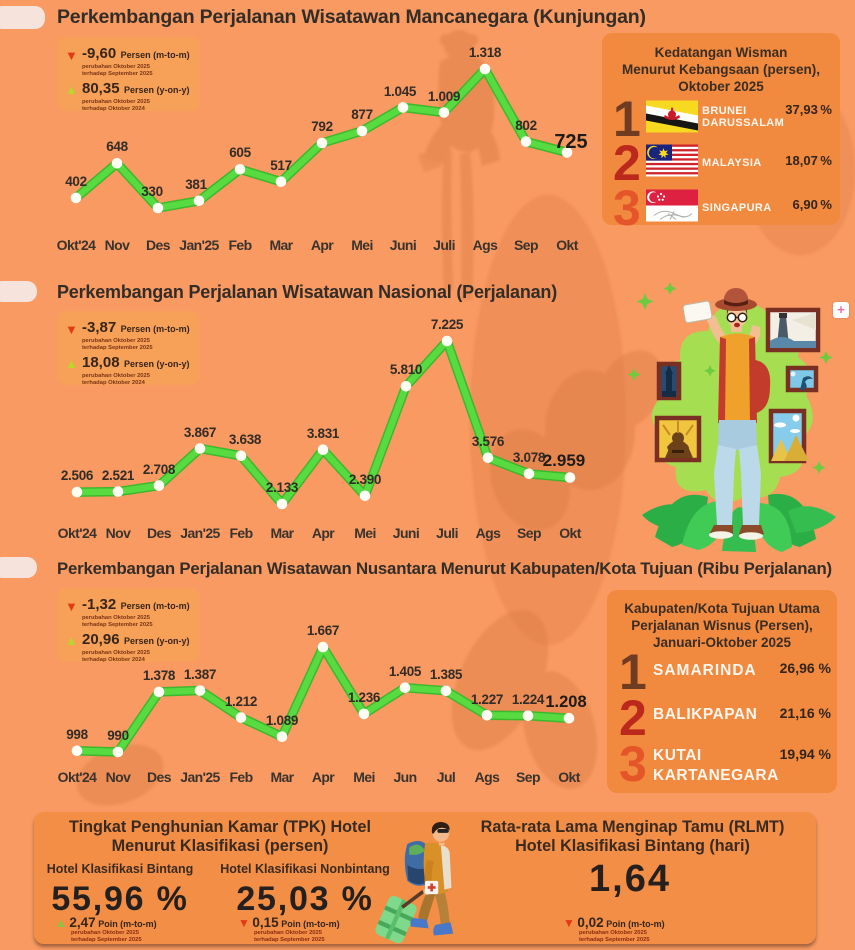  Describe the element at coordinates (282, 487) in the screenshot. I see `svg-text: 2.133` at that location.